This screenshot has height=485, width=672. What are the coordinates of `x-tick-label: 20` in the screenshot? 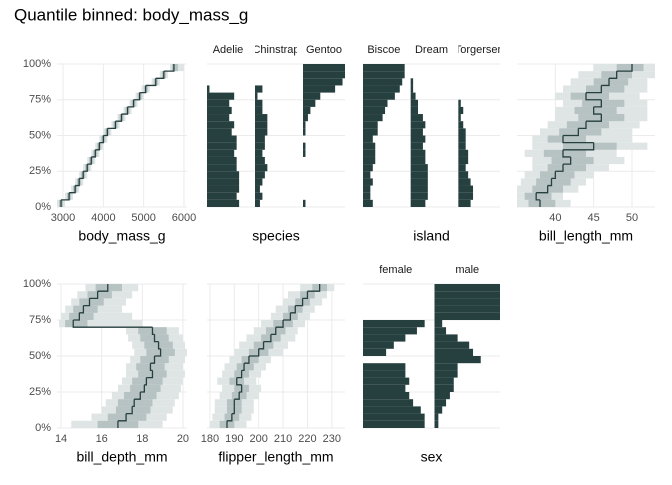 It's located at (183, 439).